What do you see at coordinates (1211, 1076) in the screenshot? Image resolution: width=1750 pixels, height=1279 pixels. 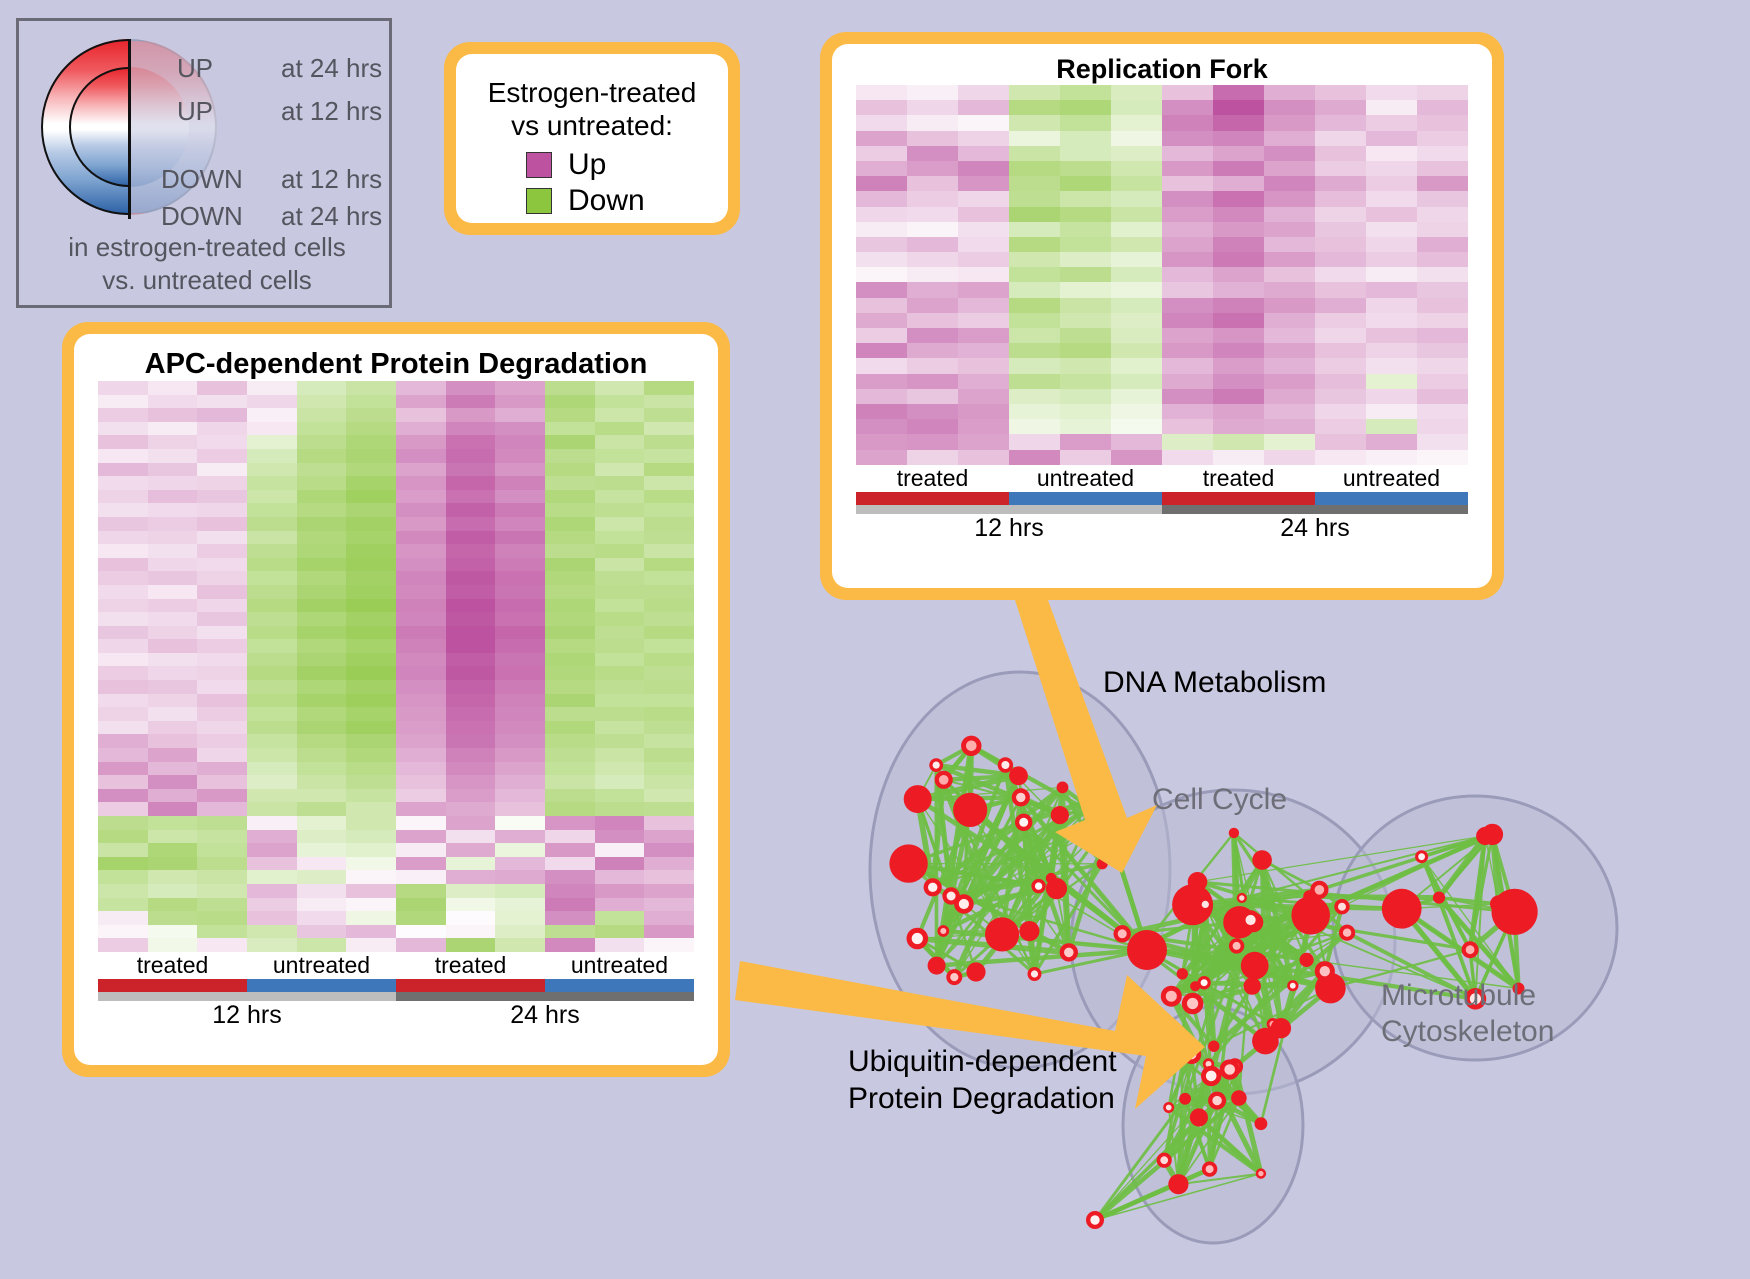 I see `network-node-core` at bounding box center [1211, 1076].